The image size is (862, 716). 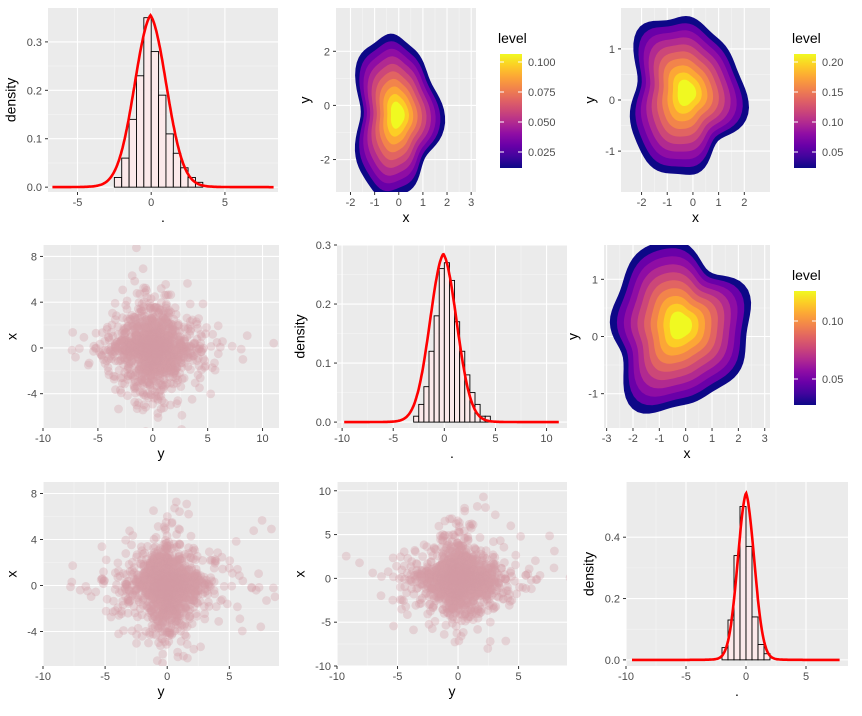 I want to click on panel-p13: -2 -1 0 1 2 -1 0 1 x y, so click(x=676, y=116).